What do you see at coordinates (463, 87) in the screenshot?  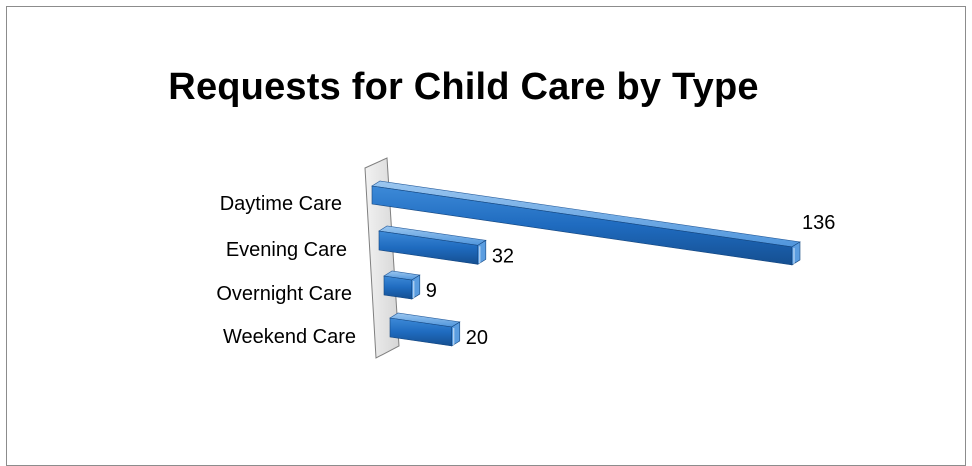 I see `chart-title: Requests for Child Care by Type` at bounding box center [463, 87].